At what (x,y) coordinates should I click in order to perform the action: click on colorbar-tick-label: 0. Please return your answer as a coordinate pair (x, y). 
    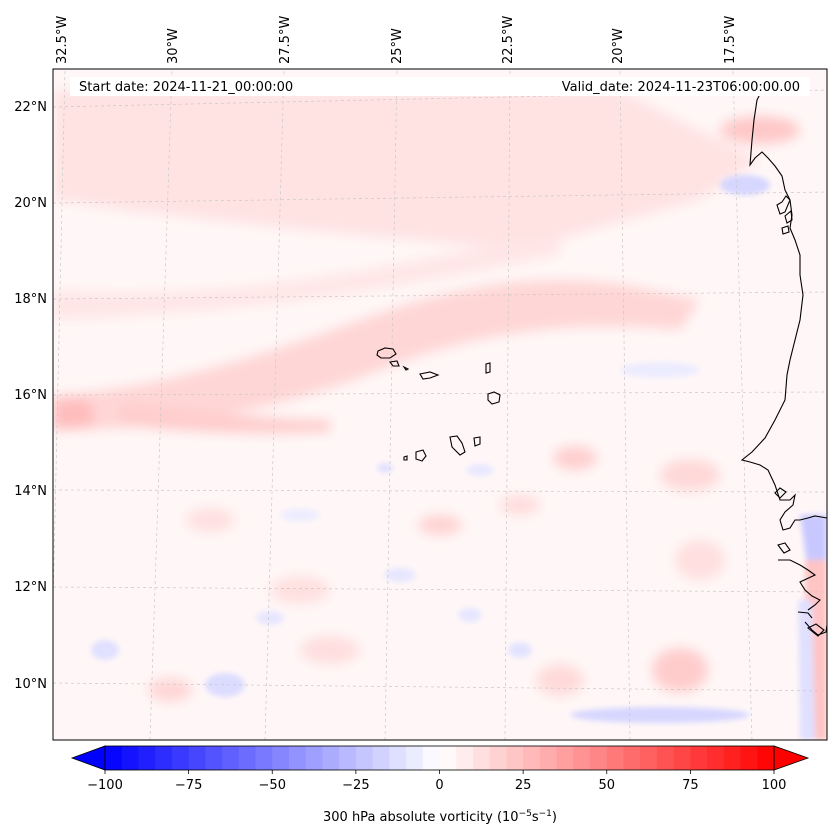
    Looking at the image, I should click on (439, 785).